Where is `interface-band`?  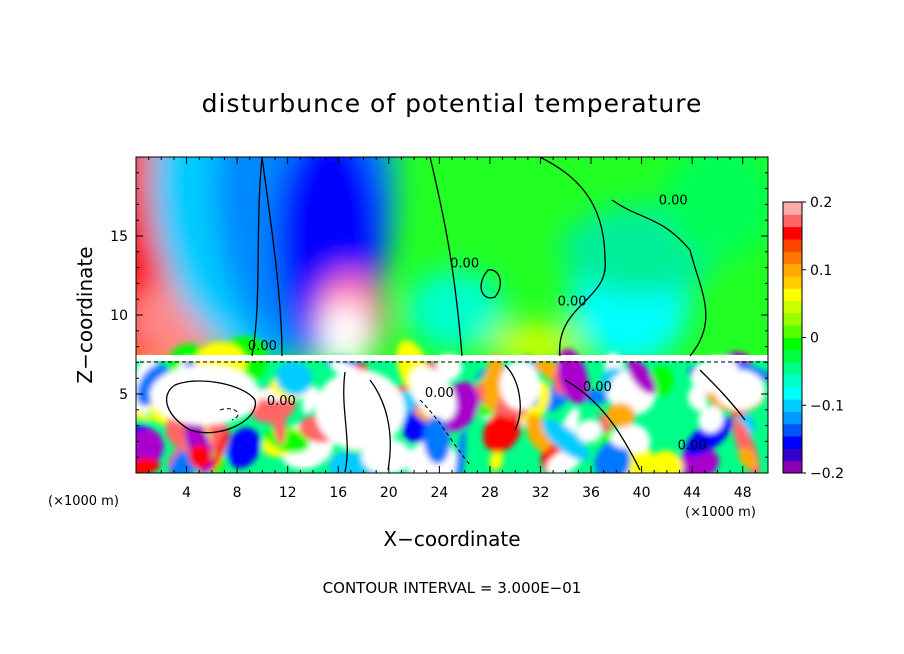
interface-band is located at coordinates (452, 358).